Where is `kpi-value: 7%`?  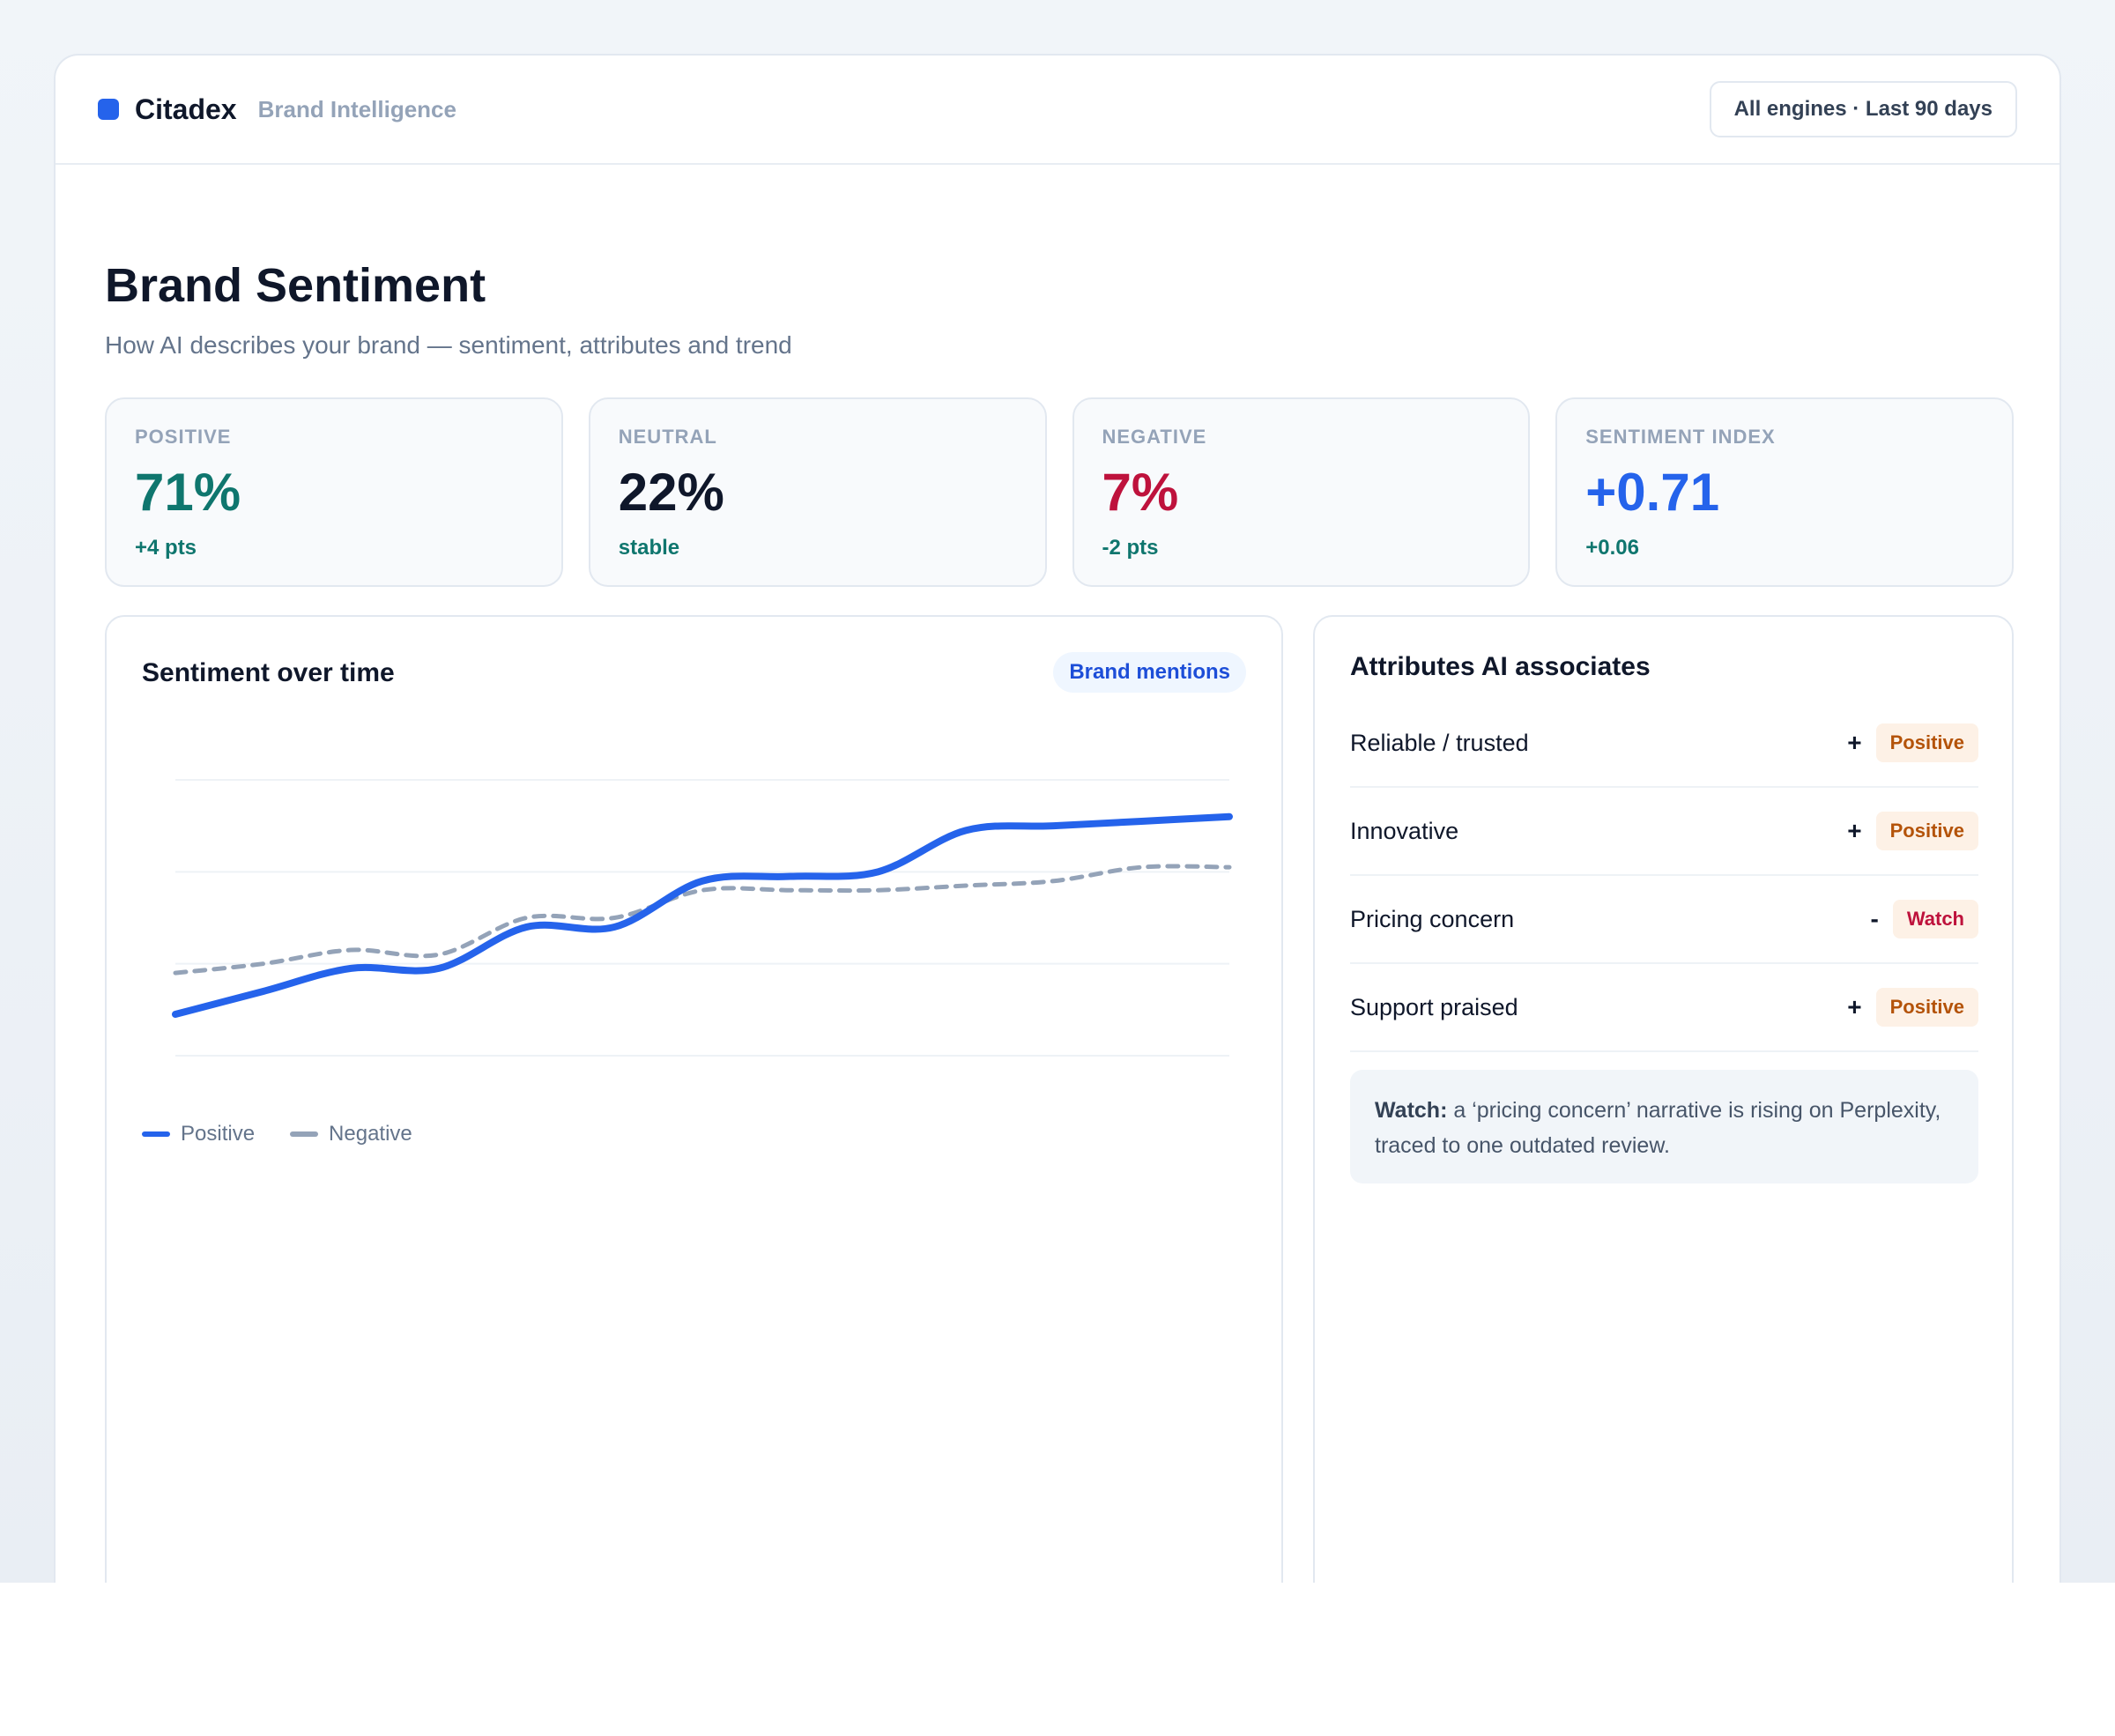
kpi-value: 7% is located at coordinates (1140, 492).